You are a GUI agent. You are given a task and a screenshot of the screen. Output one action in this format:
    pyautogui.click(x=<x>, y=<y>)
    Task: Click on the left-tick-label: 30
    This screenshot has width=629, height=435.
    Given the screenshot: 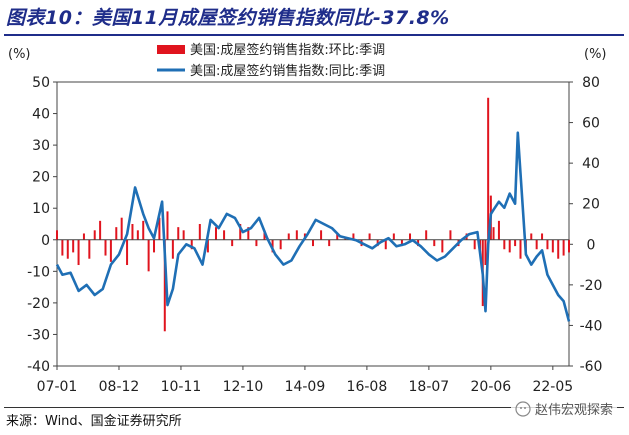 What is the action you would take?
    pyautogui.click(x=41, y=146)
    